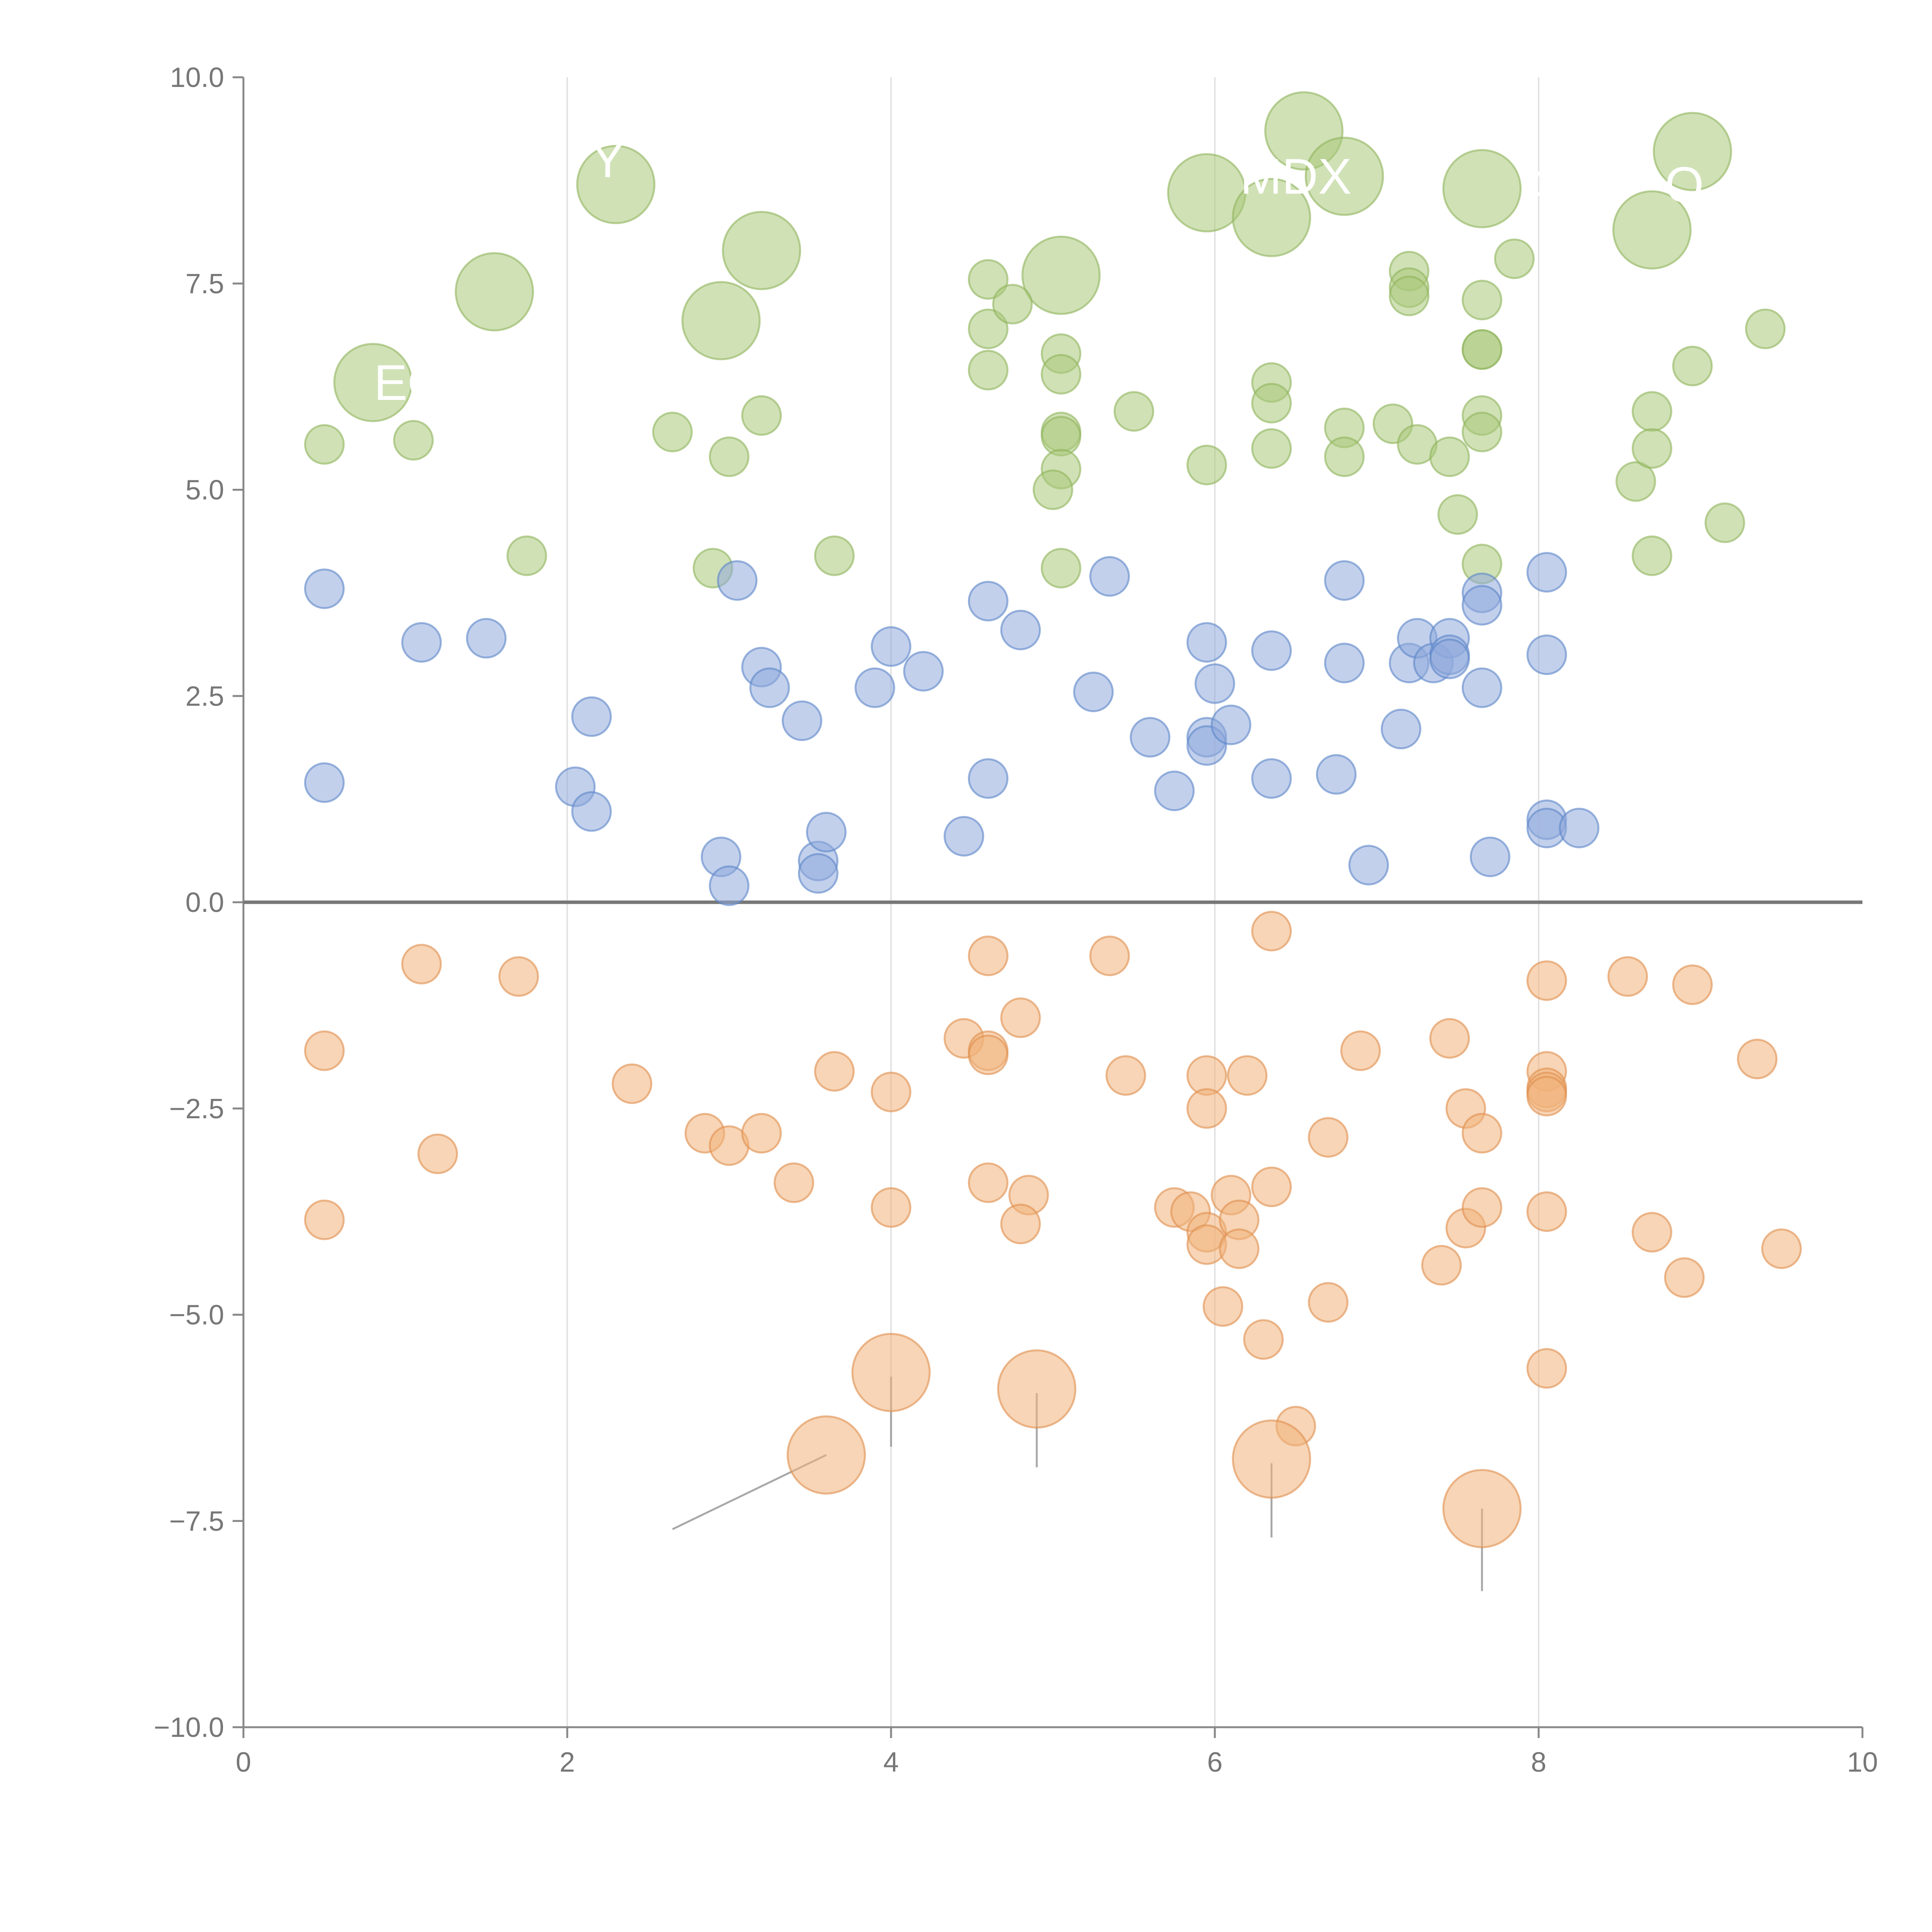 This screenshot has width=1932, height=1932. I want to click on point-label: A, so click(1539, 189).